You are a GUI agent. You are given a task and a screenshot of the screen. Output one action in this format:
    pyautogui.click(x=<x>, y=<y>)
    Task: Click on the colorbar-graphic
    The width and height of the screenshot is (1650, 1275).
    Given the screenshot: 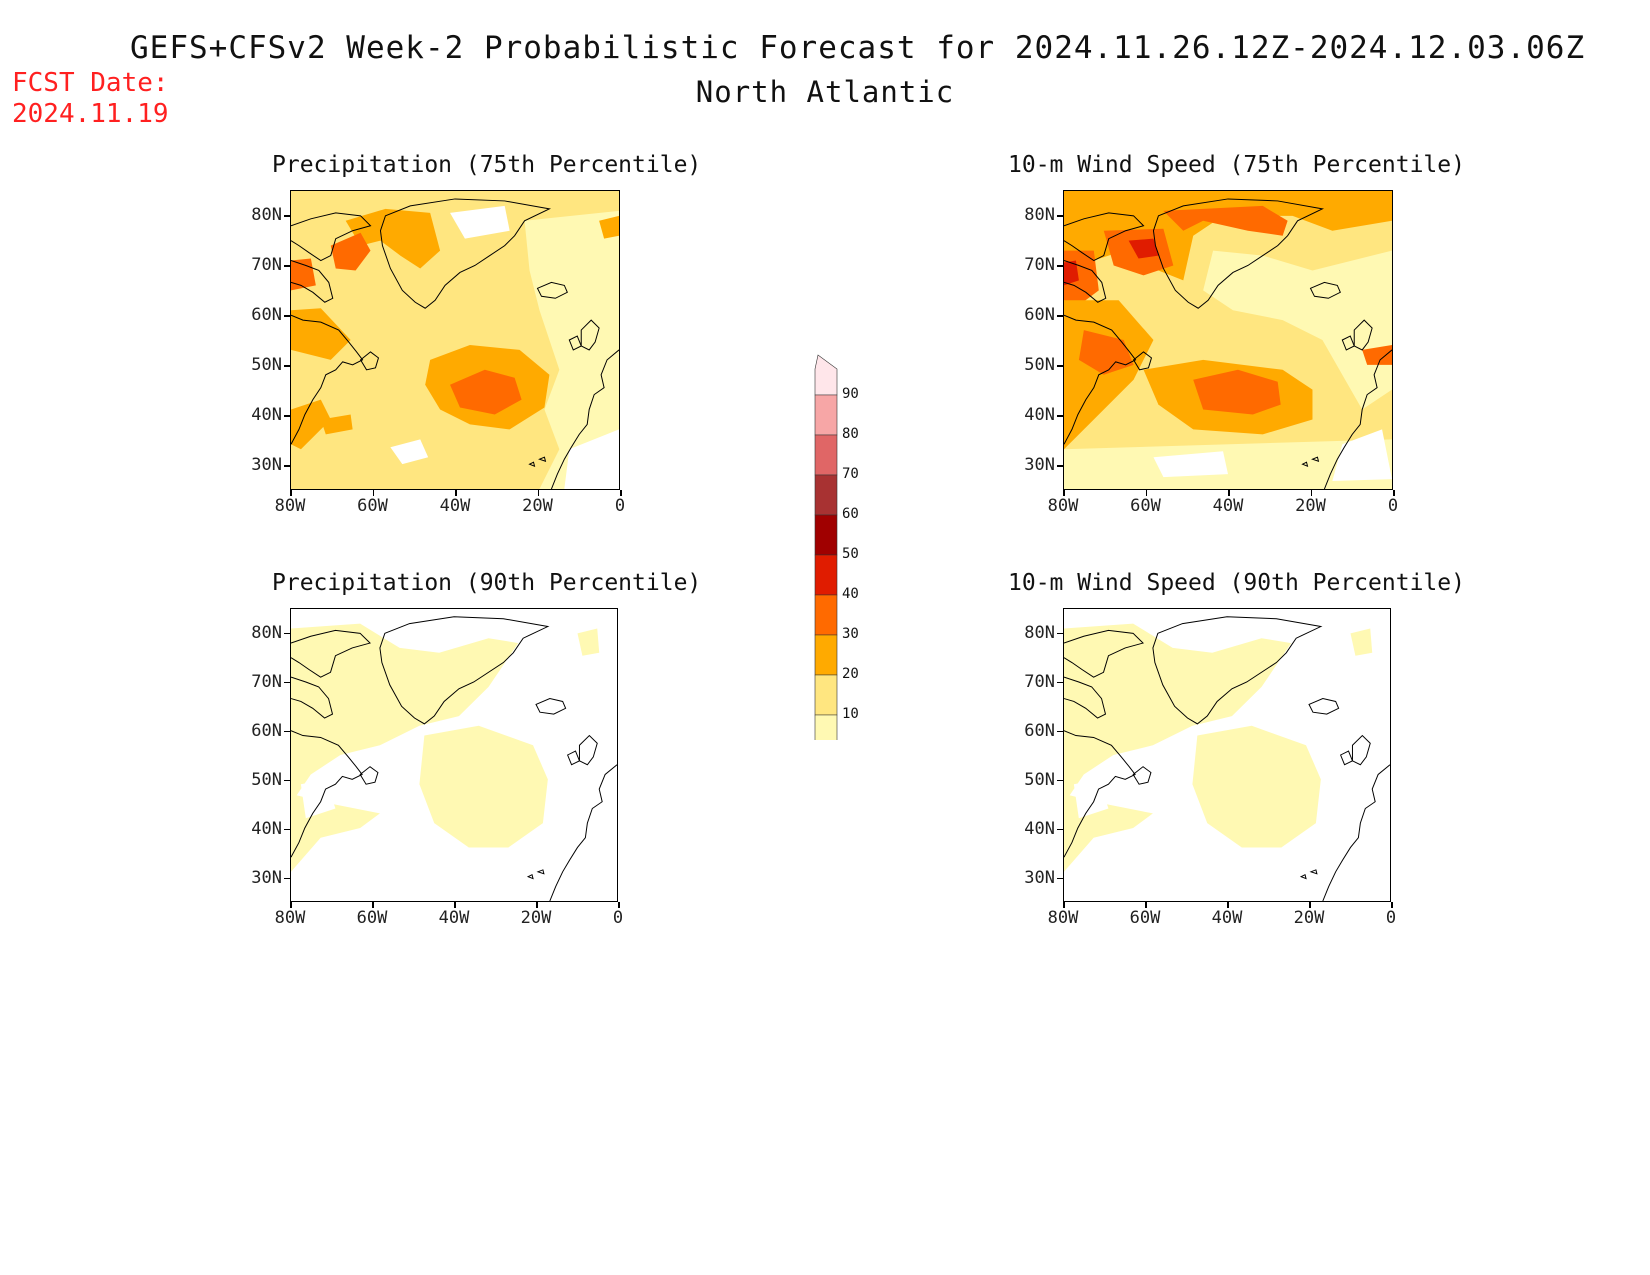 What is the action you would take?
    pyautogui.click(x=826, y=555)
    